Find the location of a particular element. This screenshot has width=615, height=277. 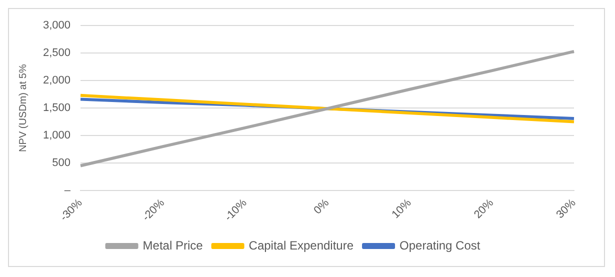

legend-label: Capital Expenditure is located at coordinates (301, 245).